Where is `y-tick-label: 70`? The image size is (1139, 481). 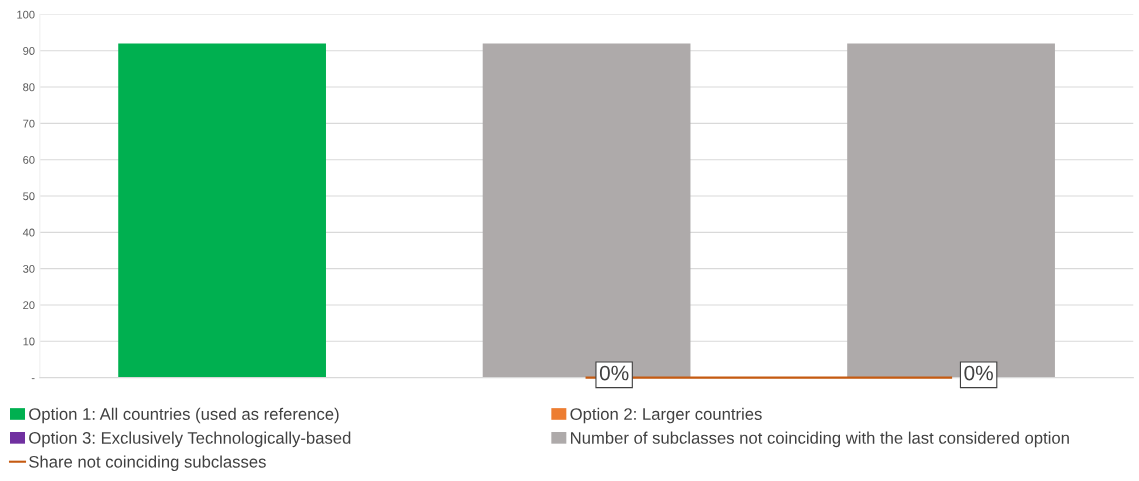 y-tick-label: 70 is located at coordinates (29, 123).